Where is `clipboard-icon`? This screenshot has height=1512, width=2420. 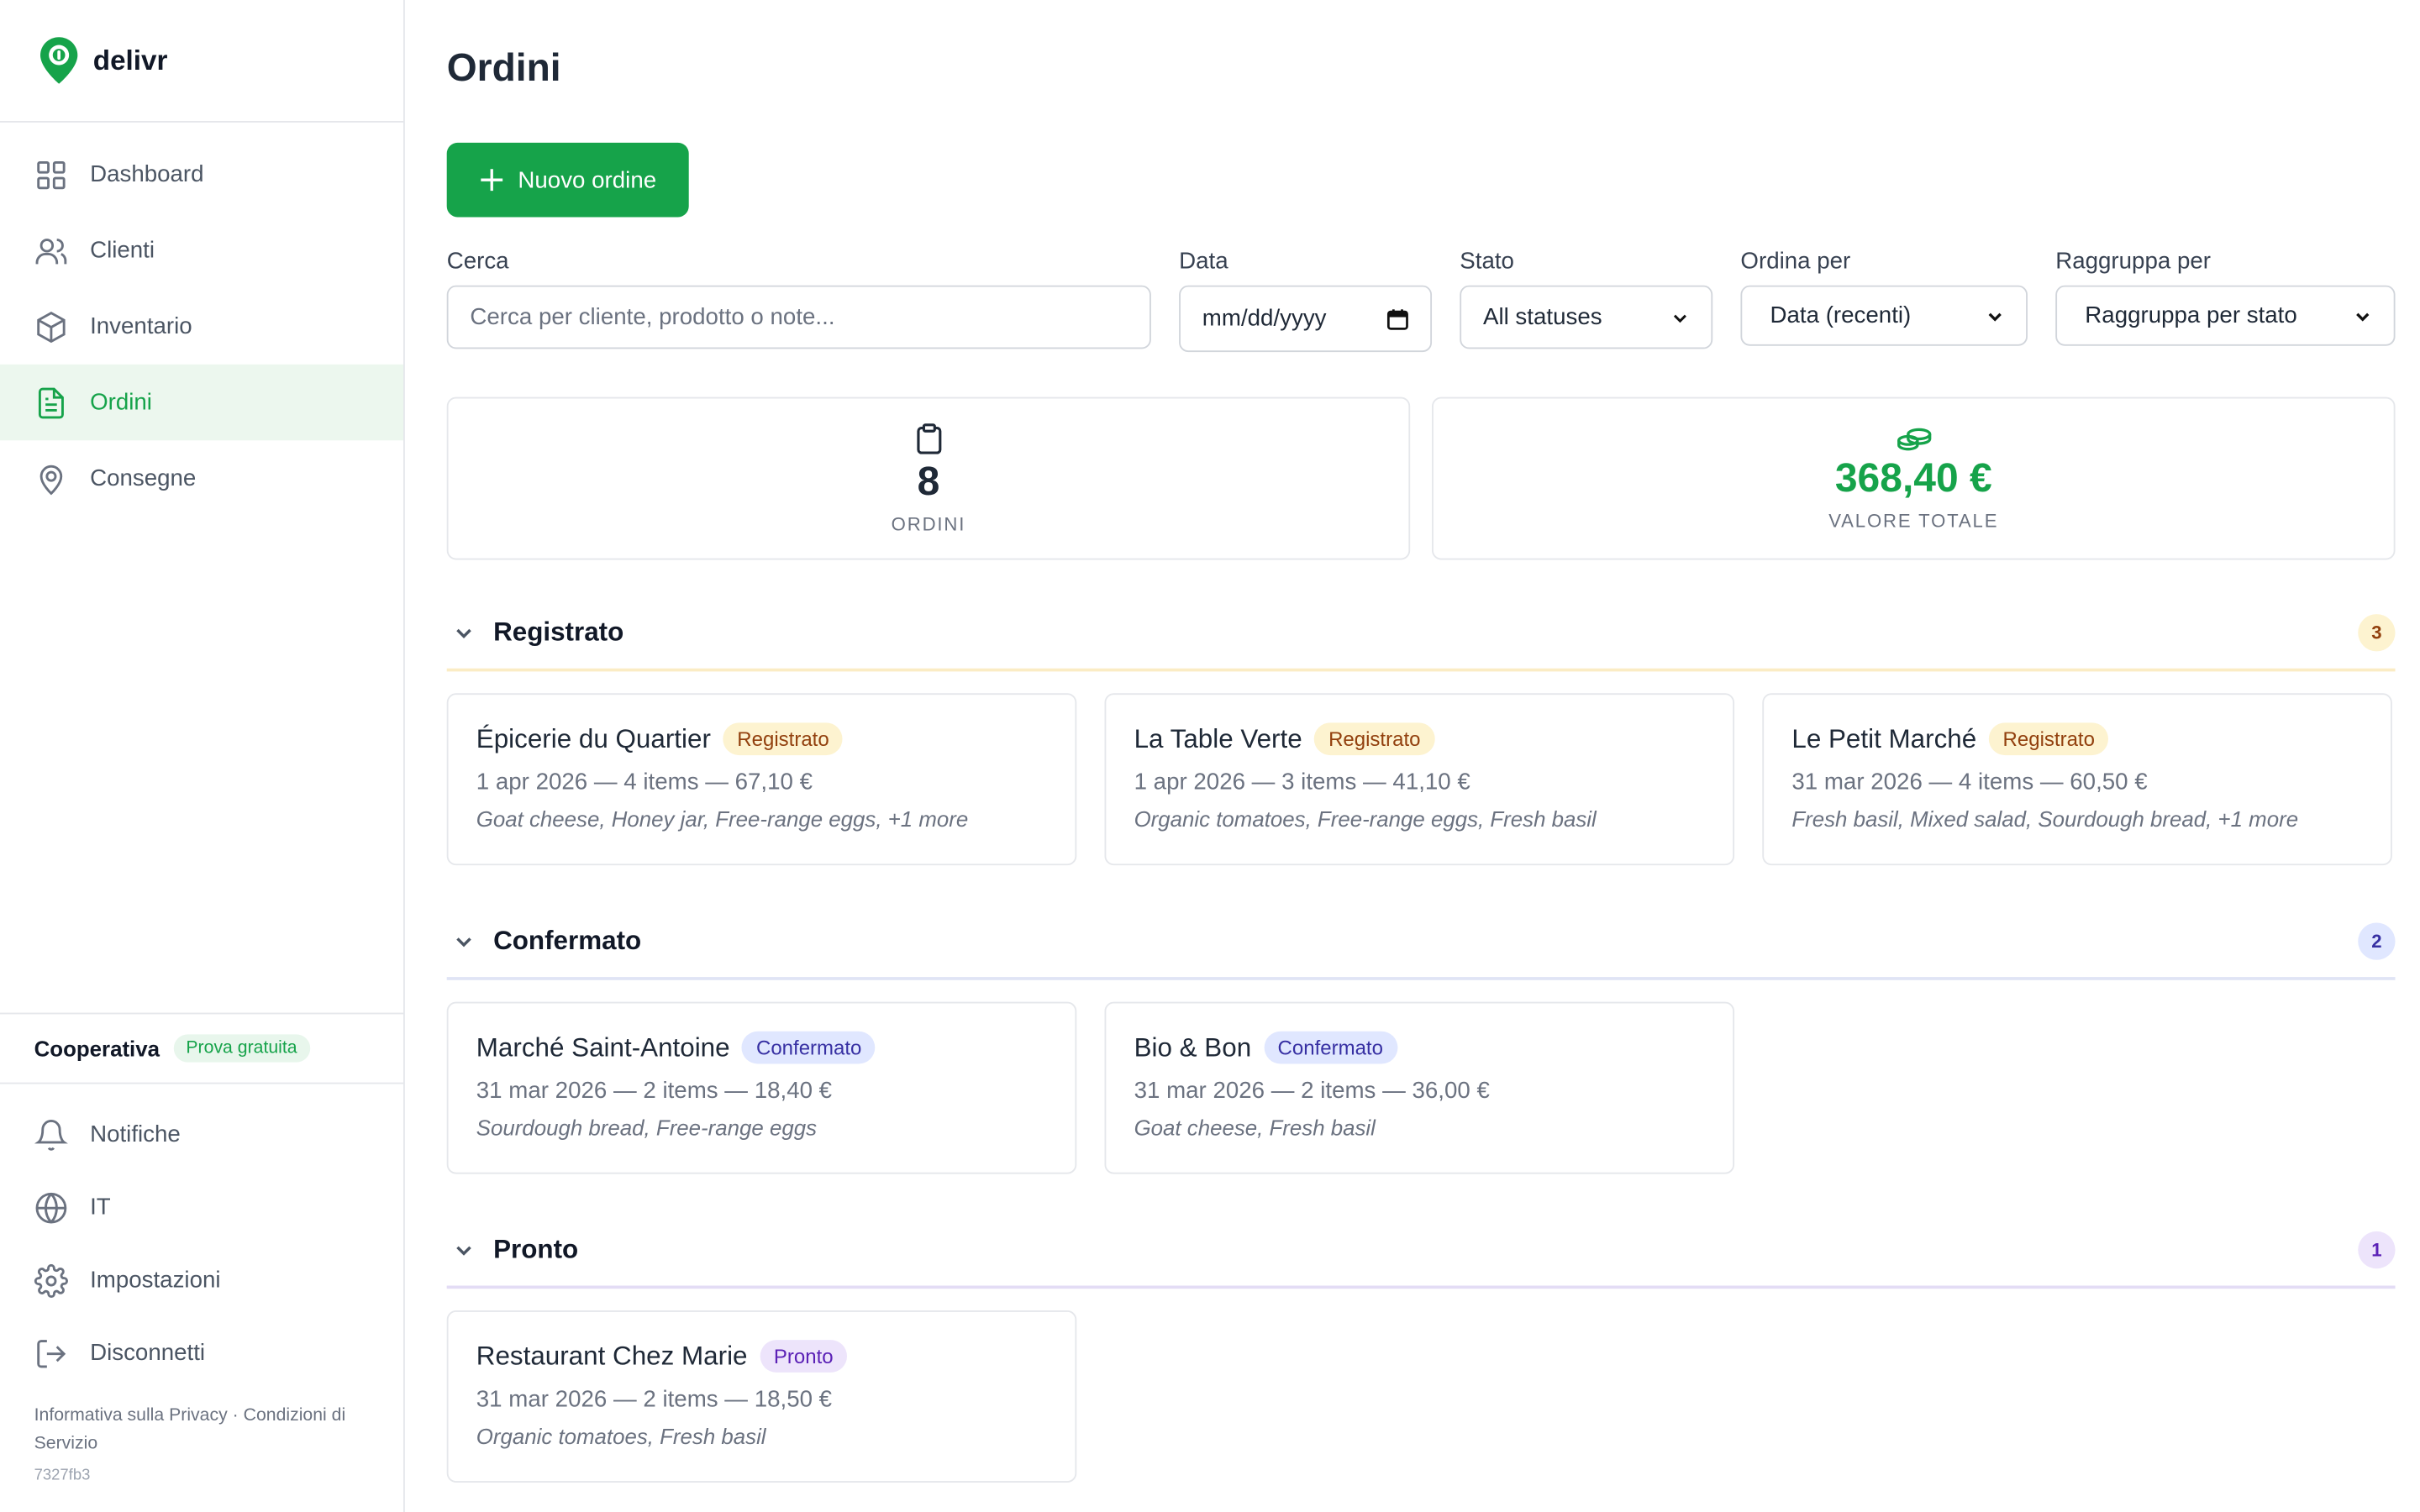 clipboard-icon is located at coordinates (929, 438).